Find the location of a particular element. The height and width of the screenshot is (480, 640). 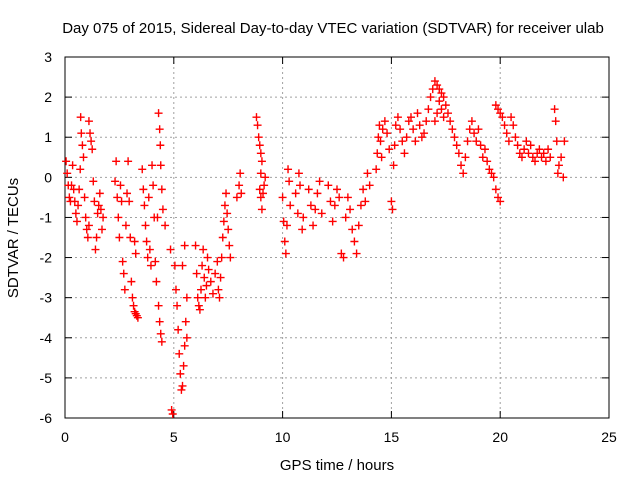

y-tick-label: -5 is located at coordinates (46, 378).